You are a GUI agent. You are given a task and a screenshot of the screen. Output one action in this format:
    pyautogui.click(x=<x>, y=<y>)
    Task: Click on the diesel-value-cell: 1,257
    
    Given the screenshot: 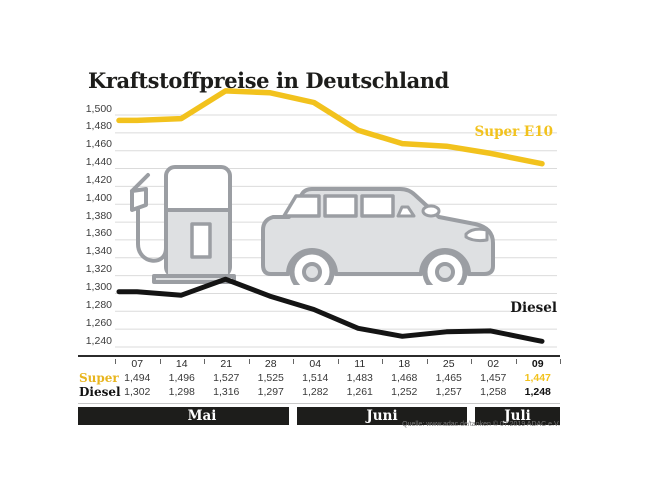 What is the action you would take?
    pyautogui.click(x=448, y=392)
    